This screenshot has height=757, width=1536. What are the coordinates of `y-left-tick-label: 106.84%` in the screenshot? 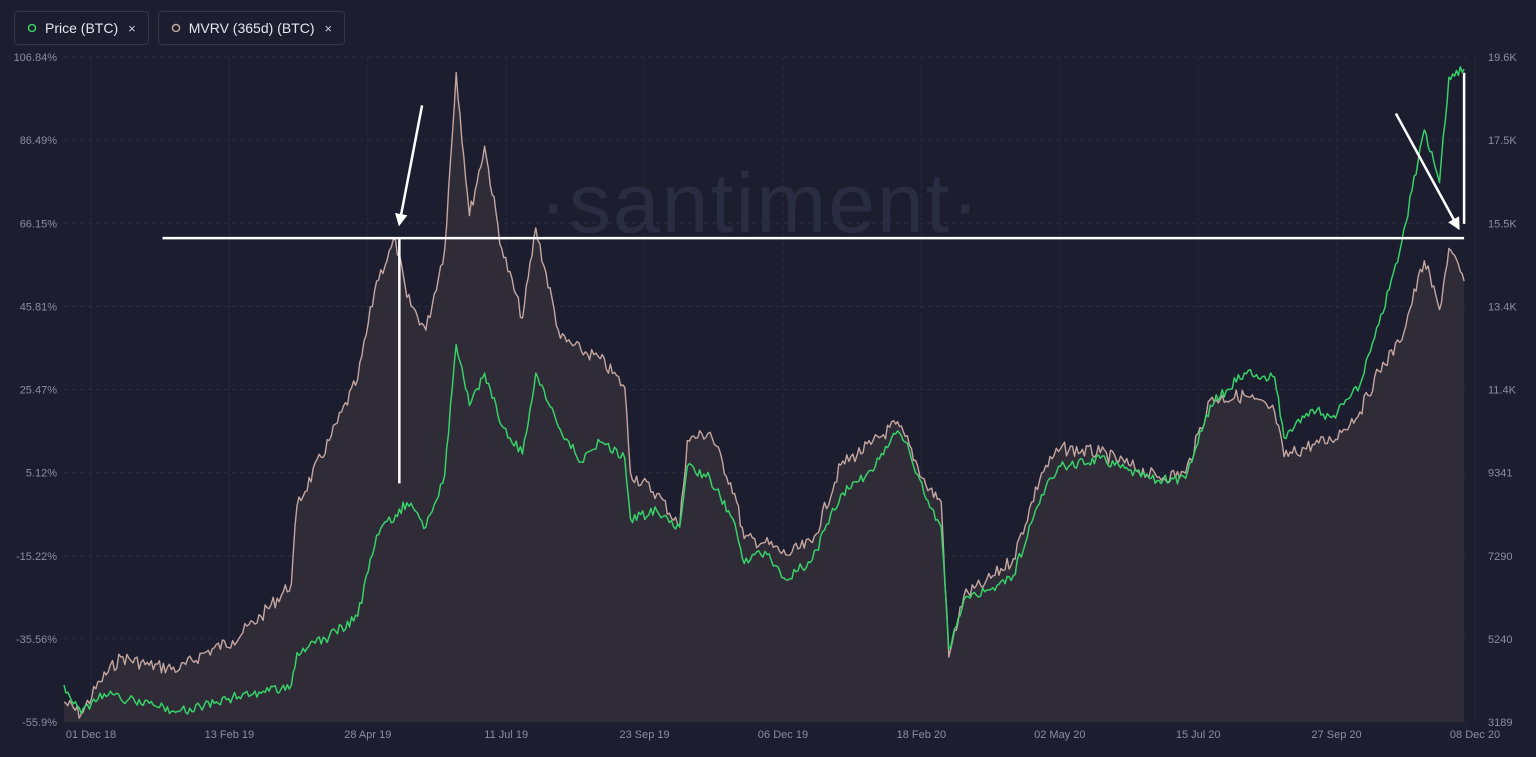 It's located at (36, 58).